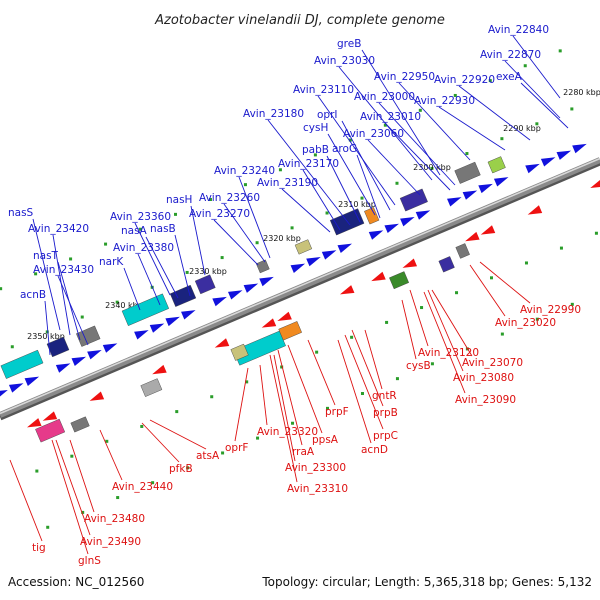 The width and height of the screenshot is (600, 600). What do you see at coordinates (418, 366) in the screenshot?
I see `reverse-gene-label: cysB` at bounding box center [418, 366].